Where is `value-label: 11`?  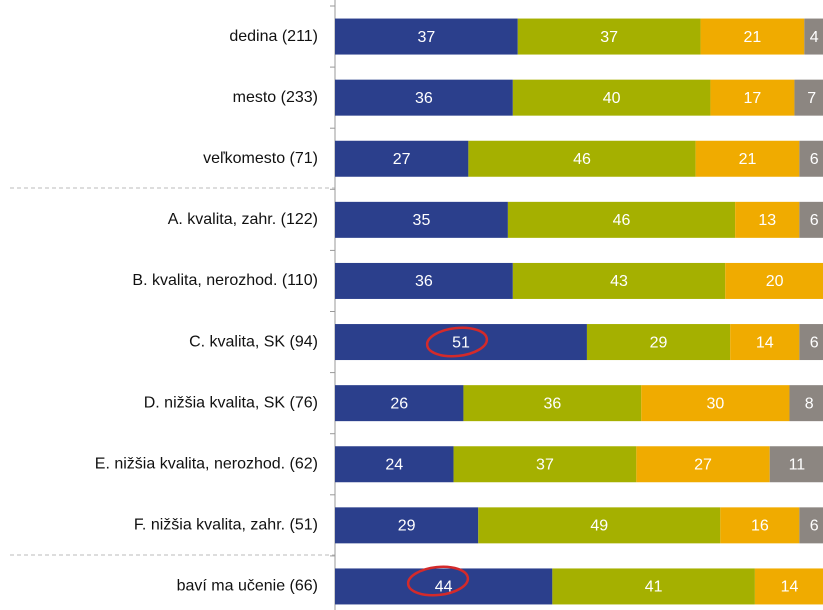 value-label: 11 is located at coordinates (797, 464).